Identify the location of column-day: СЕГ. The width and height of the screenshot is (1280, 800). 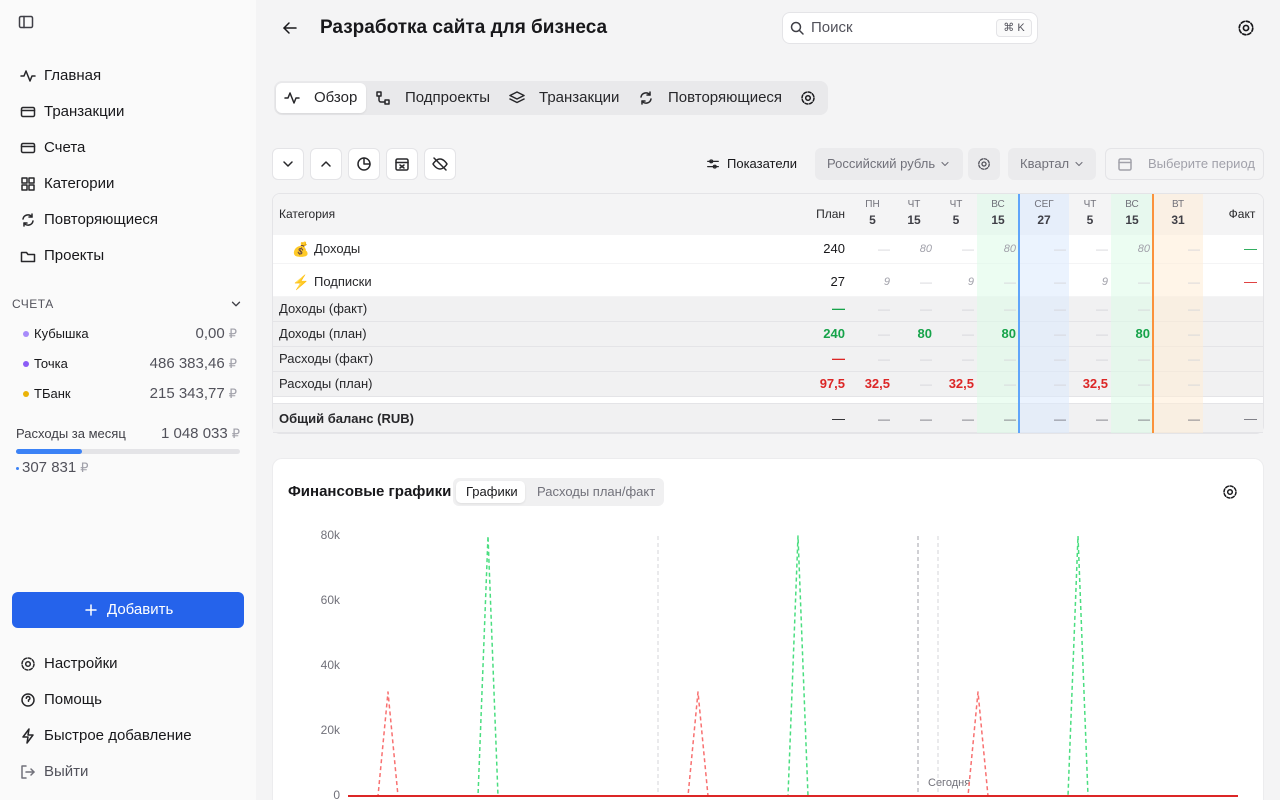
(1044, 204).